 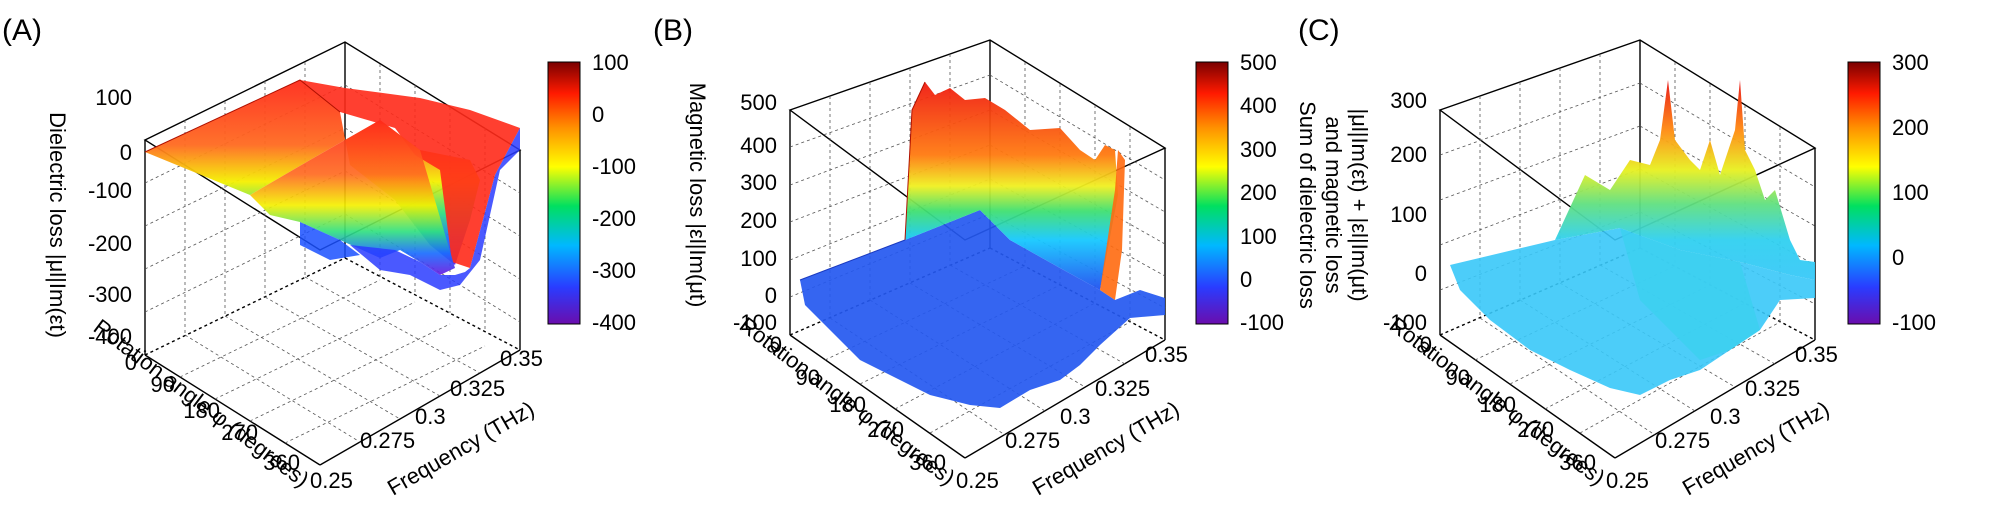 I want to click on panel-c-y-ticks: 0.25 0.275 0.3 0.325 0.35, so click(x=1722, y=417).